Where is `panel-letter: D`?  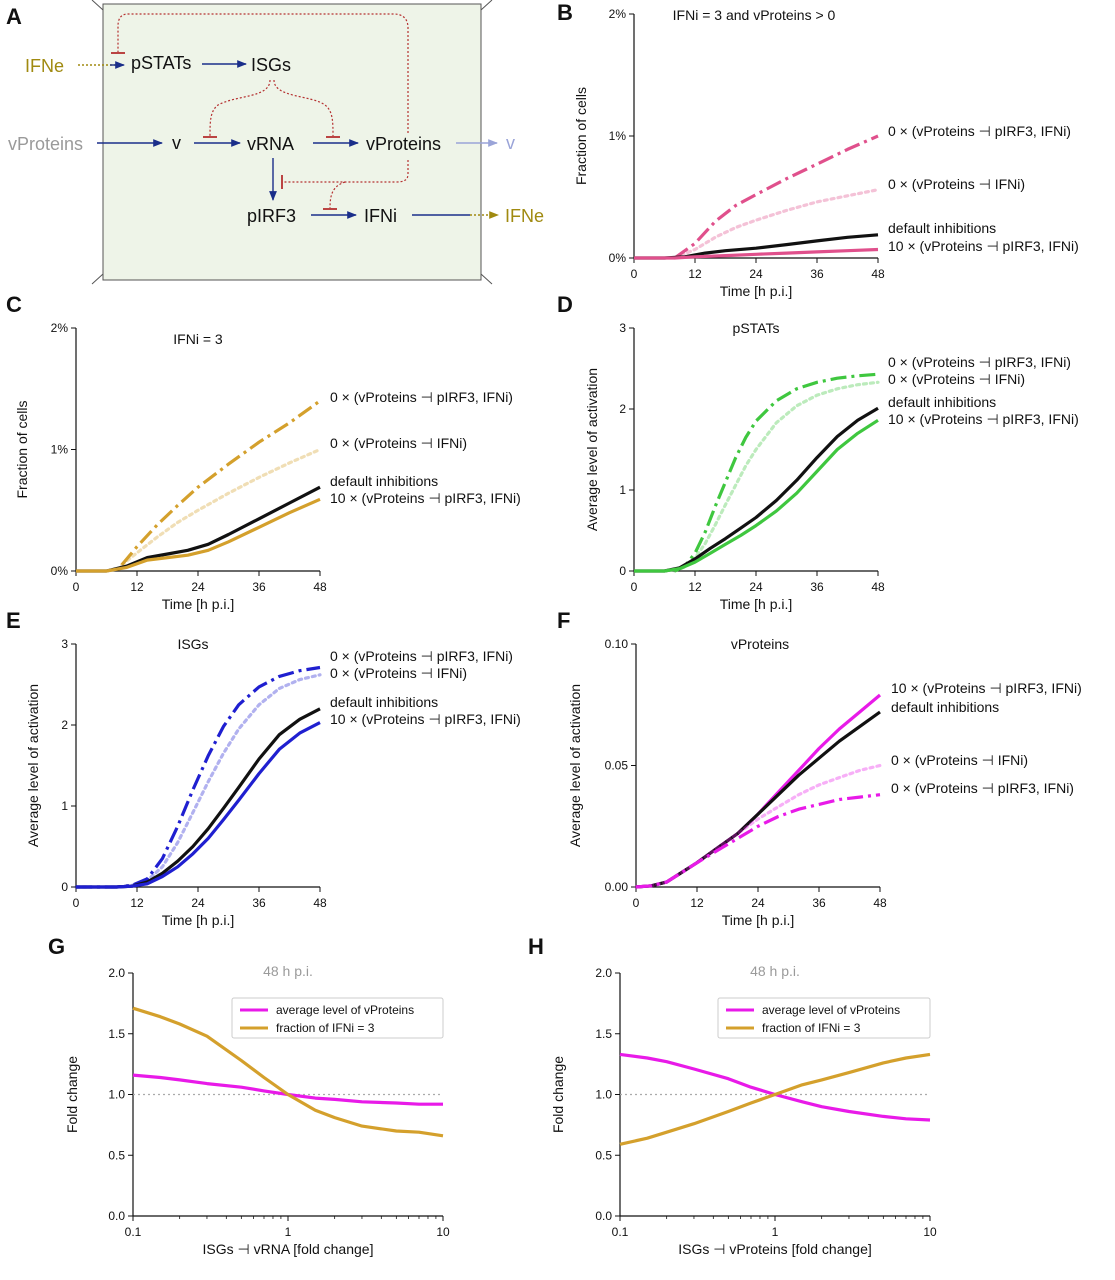 panel-letter: D is located at coordinates (565, 304).